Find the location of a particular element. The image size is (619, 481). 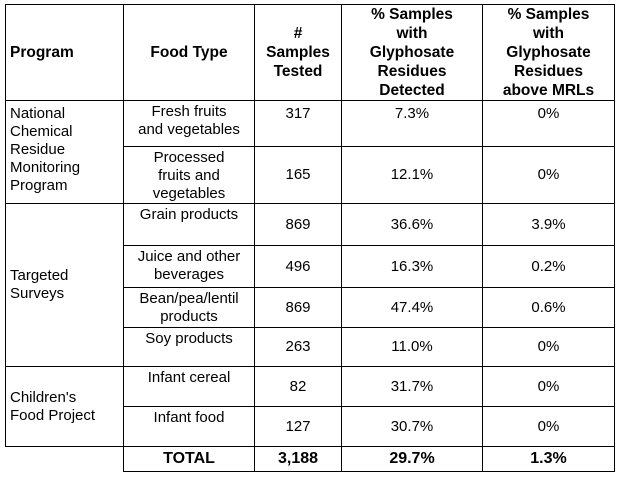

samples-cell: 82 is located at coordinates (298, 386).